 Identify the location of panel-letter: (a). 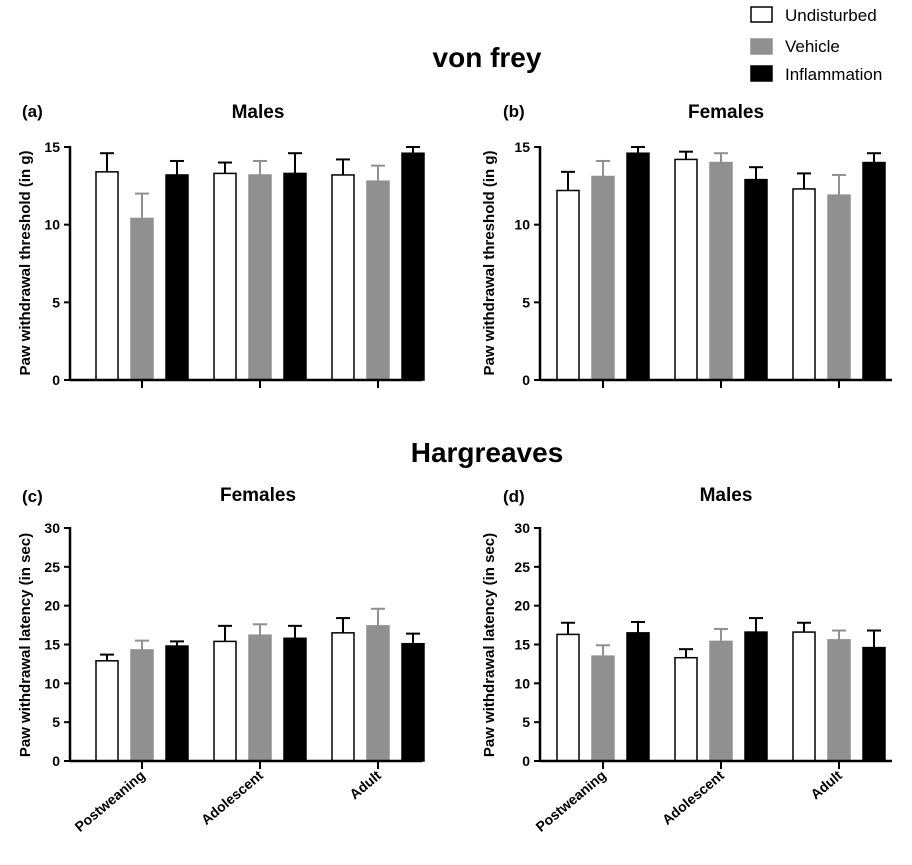
(32, 111).